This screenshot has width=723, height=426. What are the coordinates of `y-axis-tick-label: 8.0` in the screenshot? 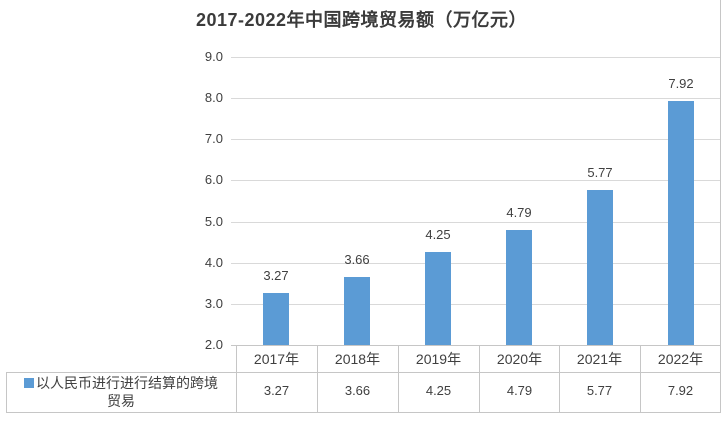 It's located at (213, 97).